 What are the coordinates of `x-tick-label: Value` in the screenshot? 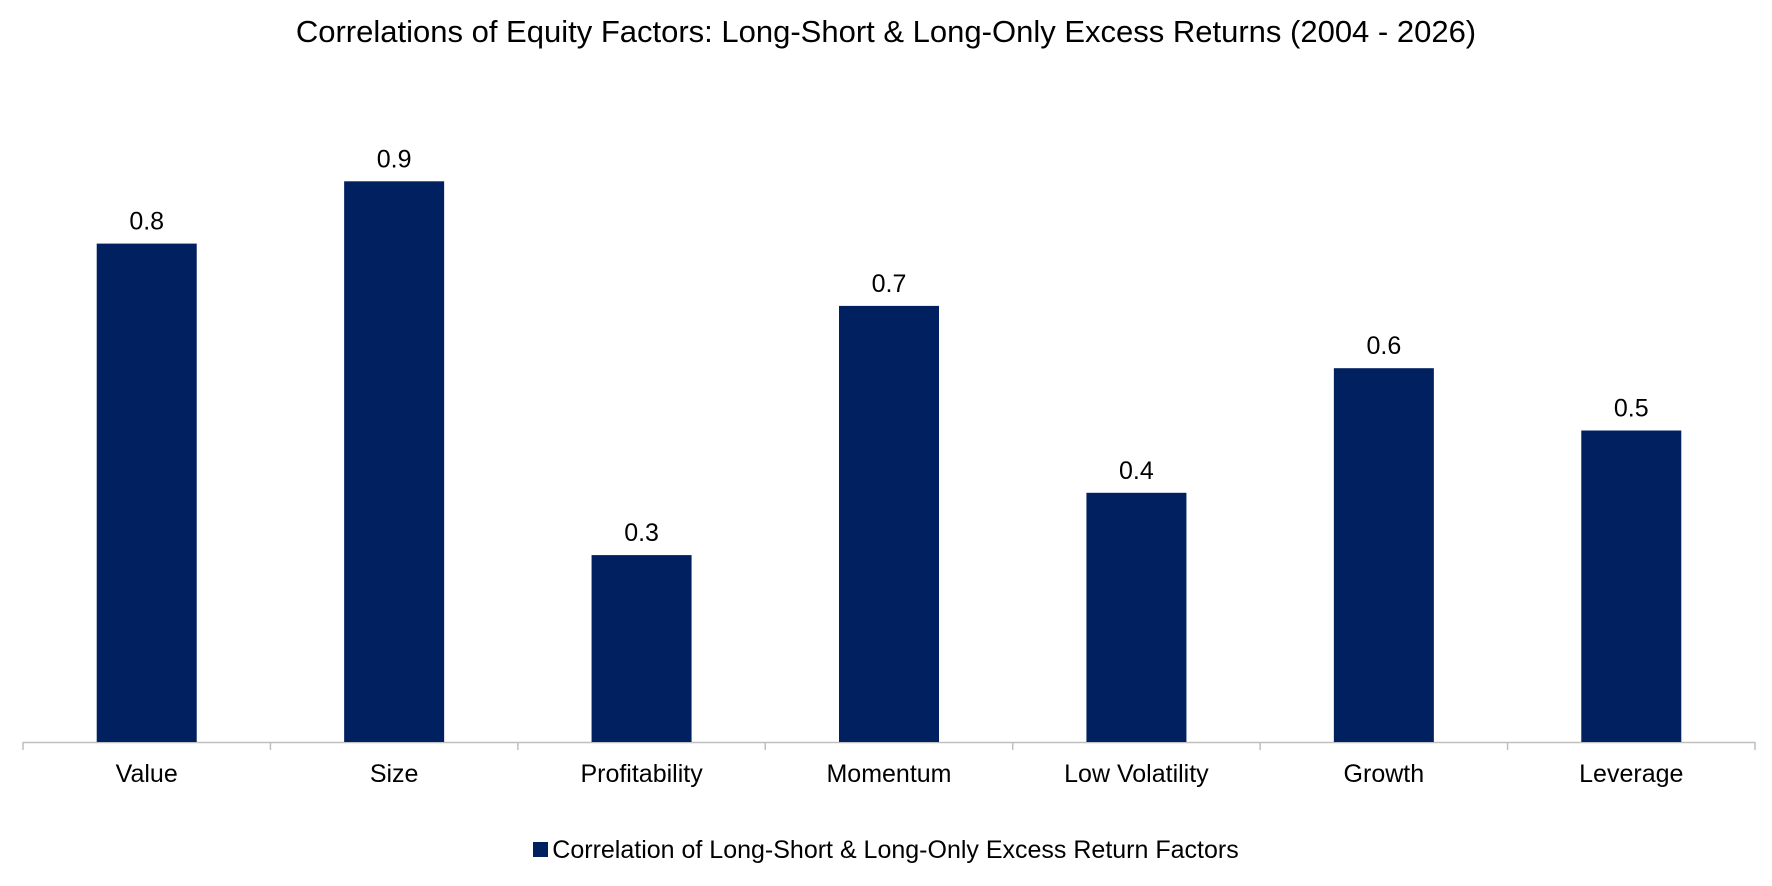 It's located at (147, 774).